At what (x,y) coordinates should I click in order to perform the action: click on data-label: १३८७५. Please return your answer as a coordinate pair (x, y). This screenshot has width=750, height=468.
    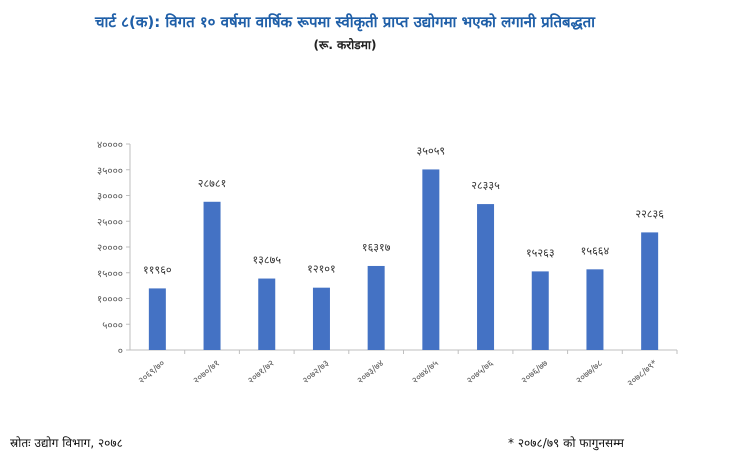
    Looking at the image, I should click on (266, 260).